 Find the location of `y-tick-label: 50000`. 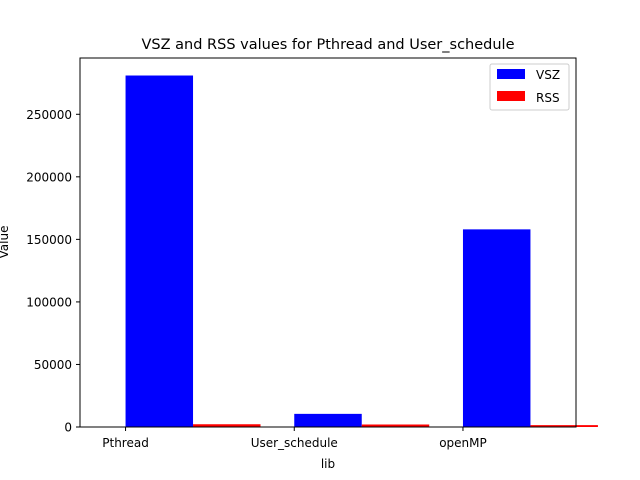

y-tick-label: 50000 is located at coordinates (53, 365).